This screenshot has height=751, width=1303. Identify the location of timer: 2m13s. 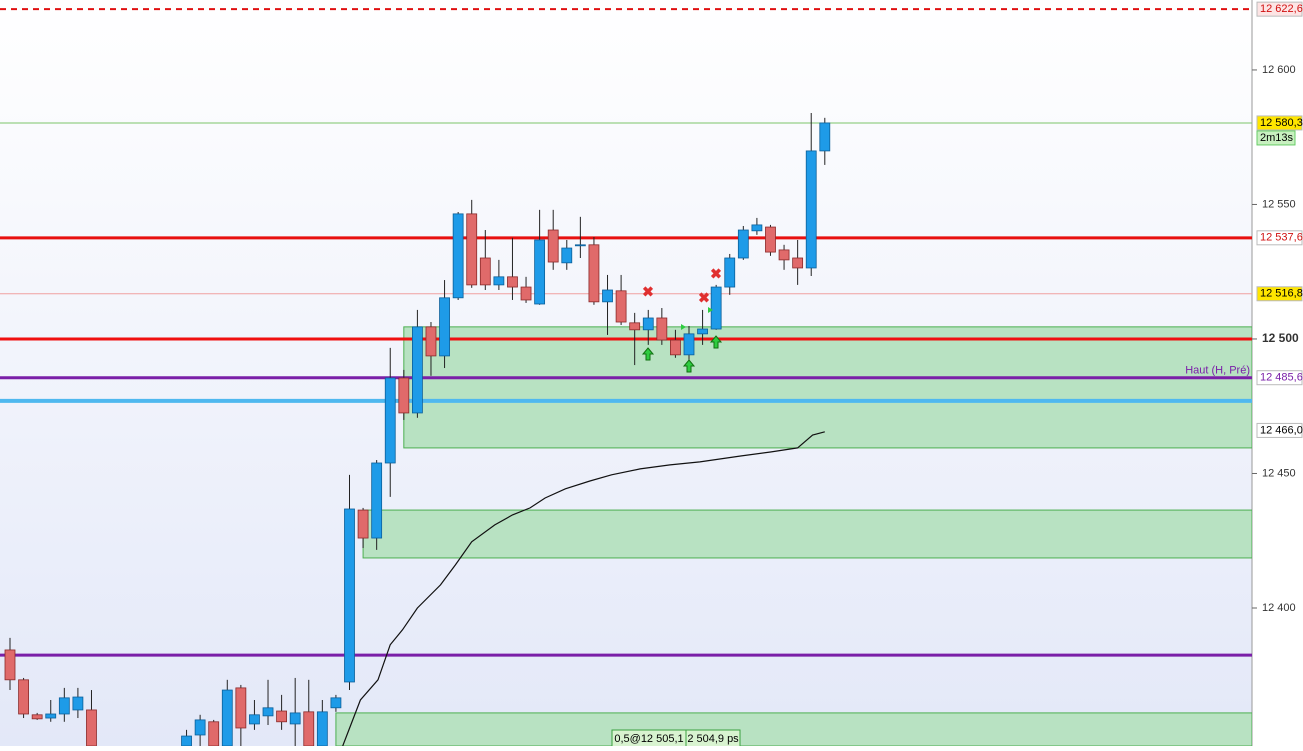
(1277, 138).